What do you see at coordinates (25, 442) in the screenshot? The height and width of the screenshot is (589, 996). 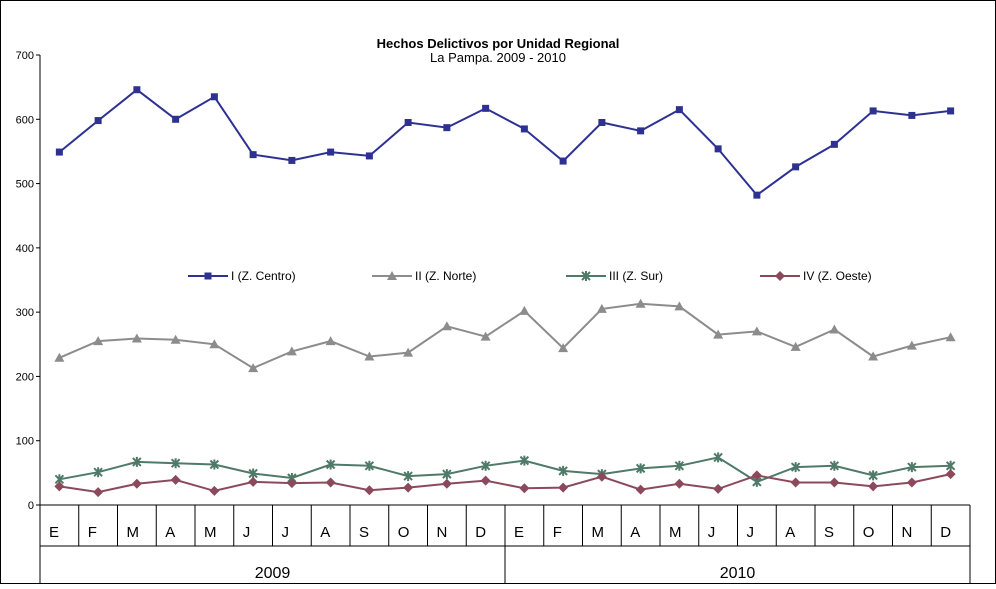 I see `y-tick-label: 100` at bounding box center [25, 442].